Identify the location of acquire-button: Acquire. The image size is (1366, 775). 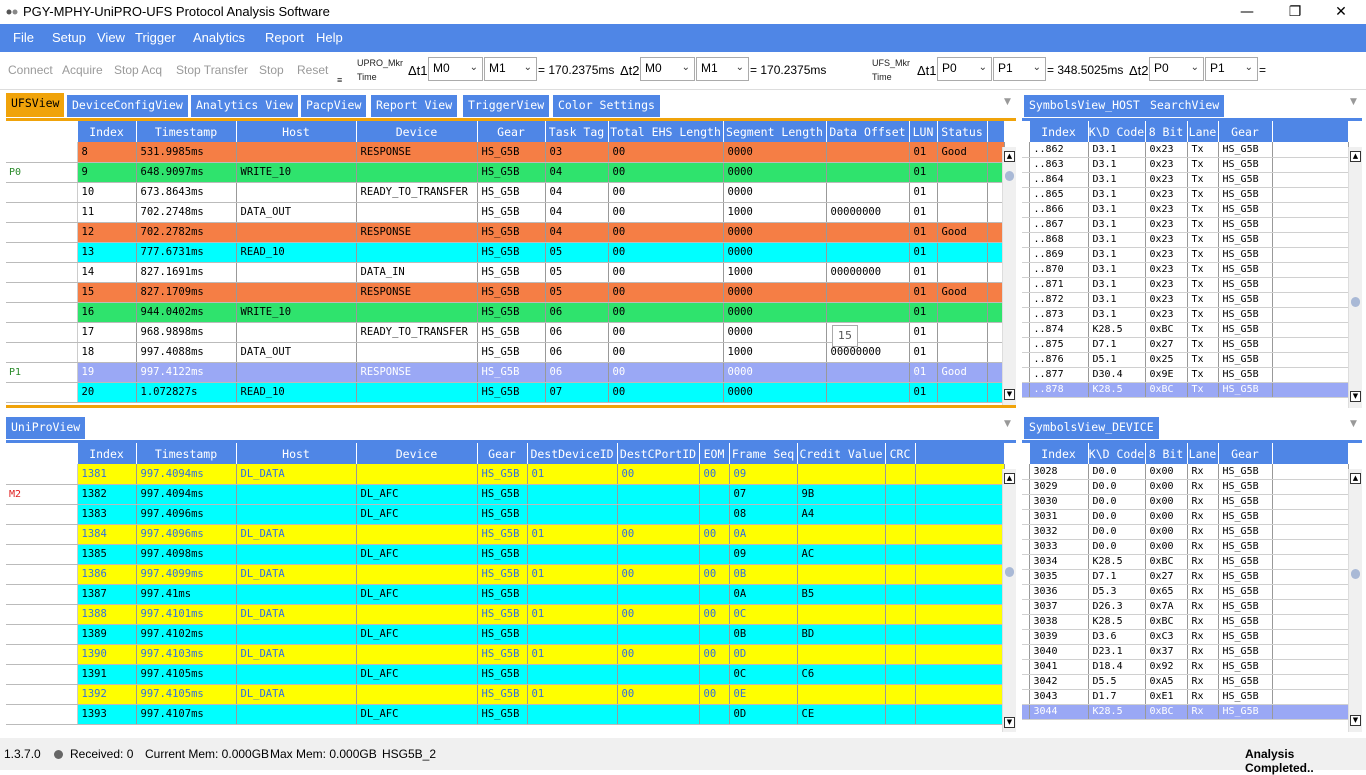
(82, 70).